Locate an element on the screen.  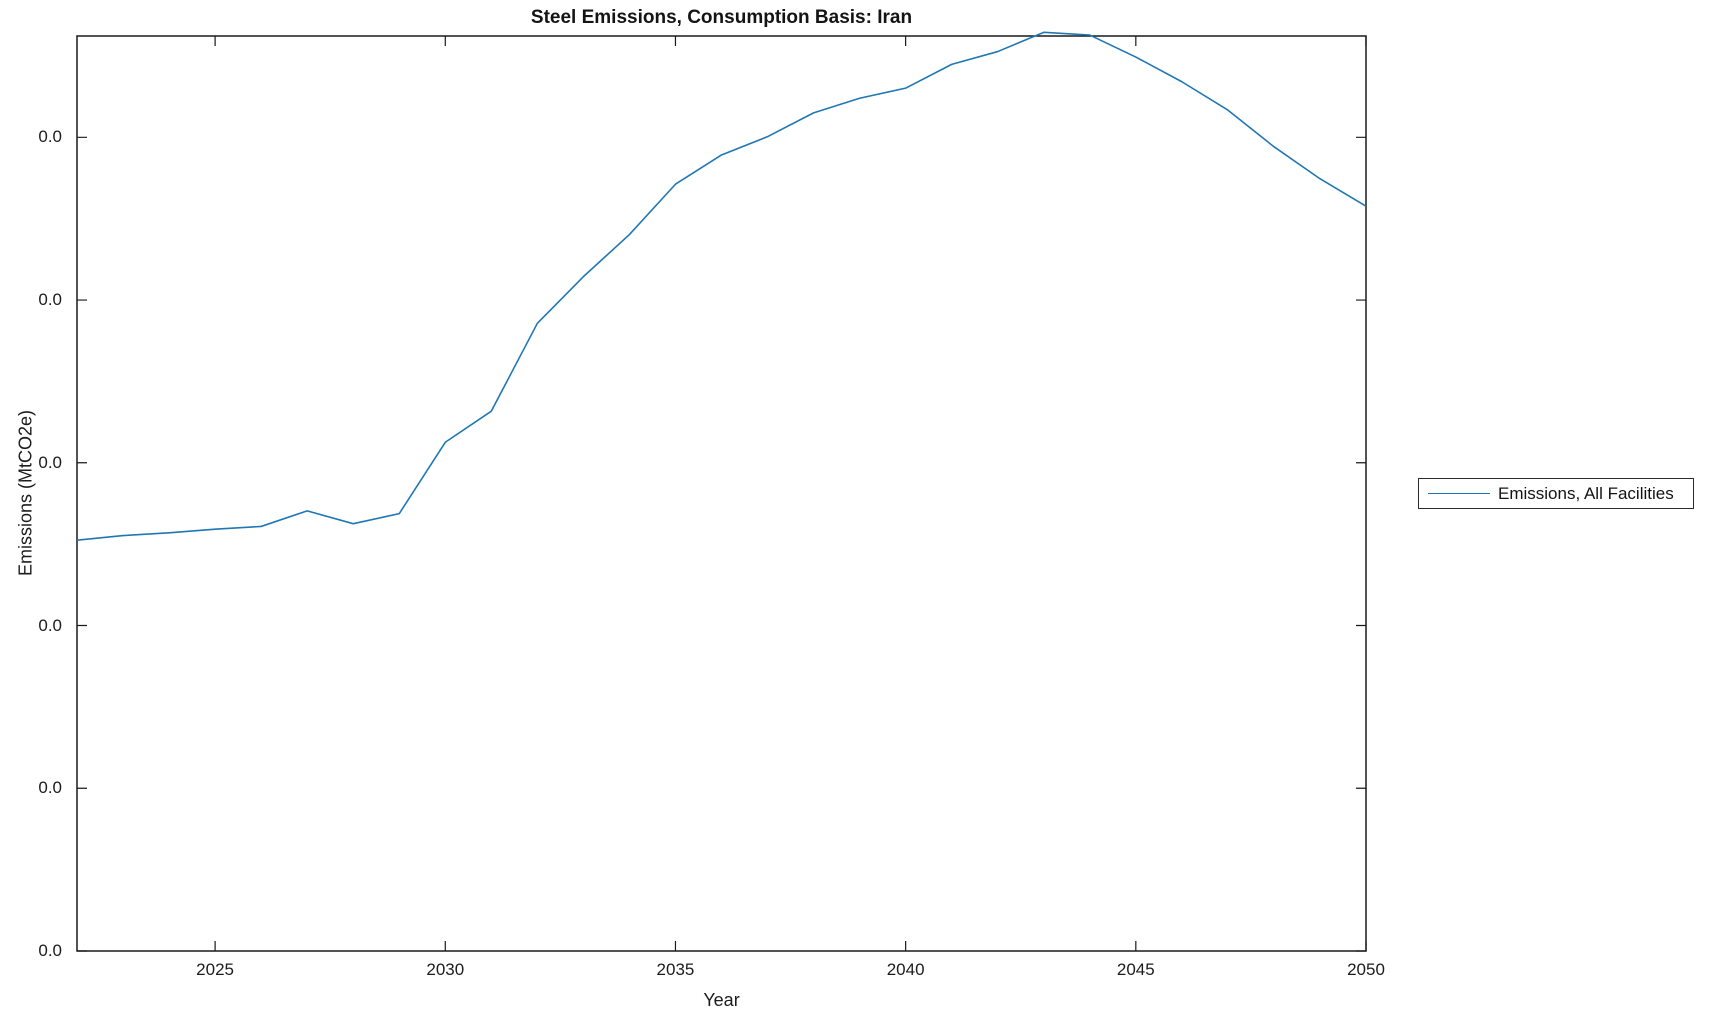
x-tick-label-2045: 2045 is located at coordinates (1135, 969).